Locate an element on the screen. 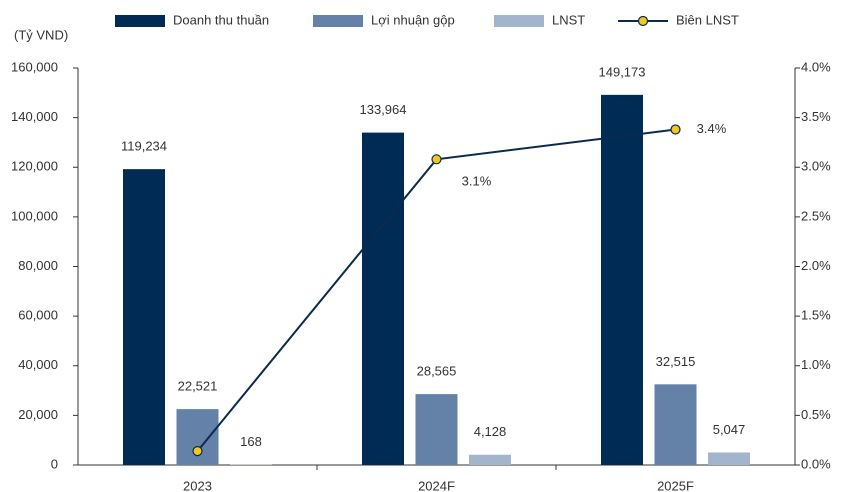  y2-tick-label: 2.0% is located at coordinates (816, 265).